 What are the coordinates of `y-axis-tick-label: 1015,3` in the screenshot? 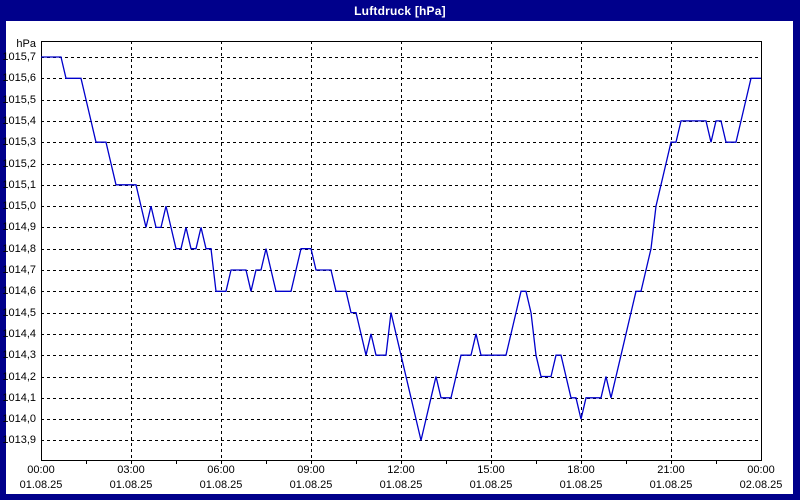 It's located at (19, 142).